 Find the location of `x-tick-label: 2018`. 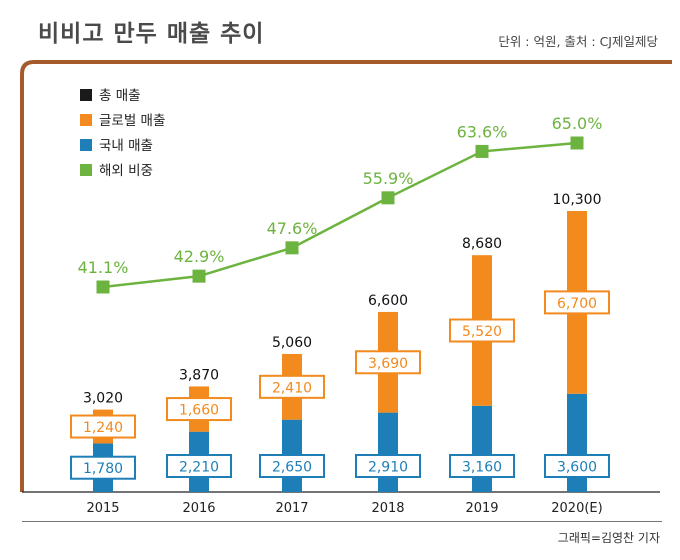

x-tick-label: 2018 is located at coordinates (387, 508).